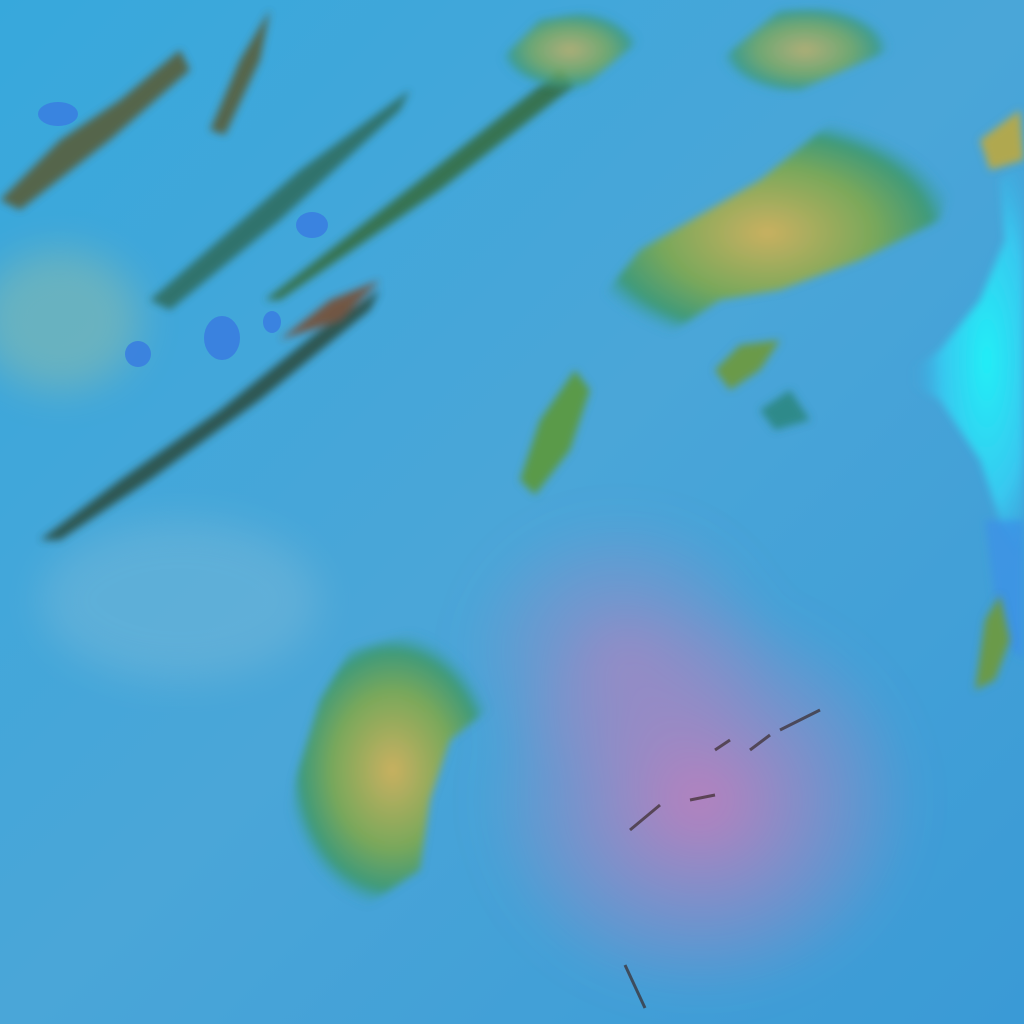 The height and width of the screenshot is (1024, 1024). Describe the element at coordinates (722, 858) in the screenshot. I see `dark-cloud-specks` at that location.